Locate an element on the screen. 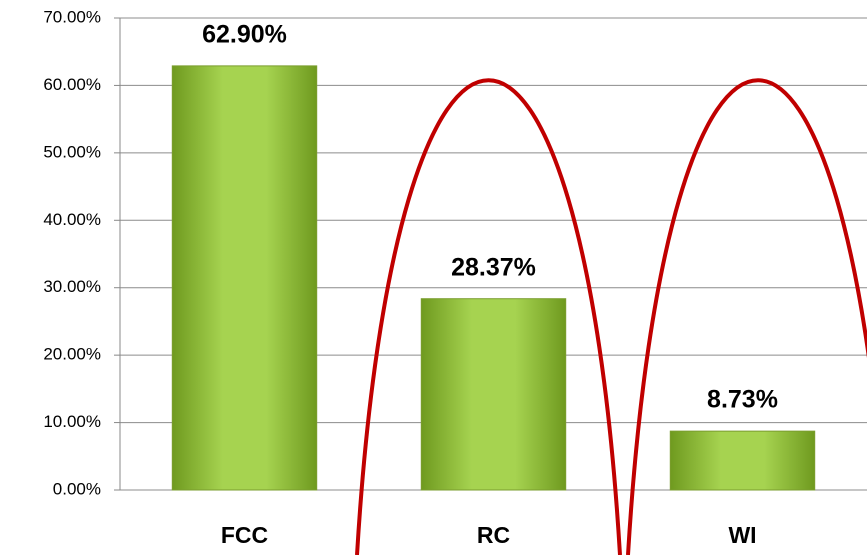 This screenshot has height=555, width=867. y-tick-label: 10.00% is located at coordinates (72, 421).